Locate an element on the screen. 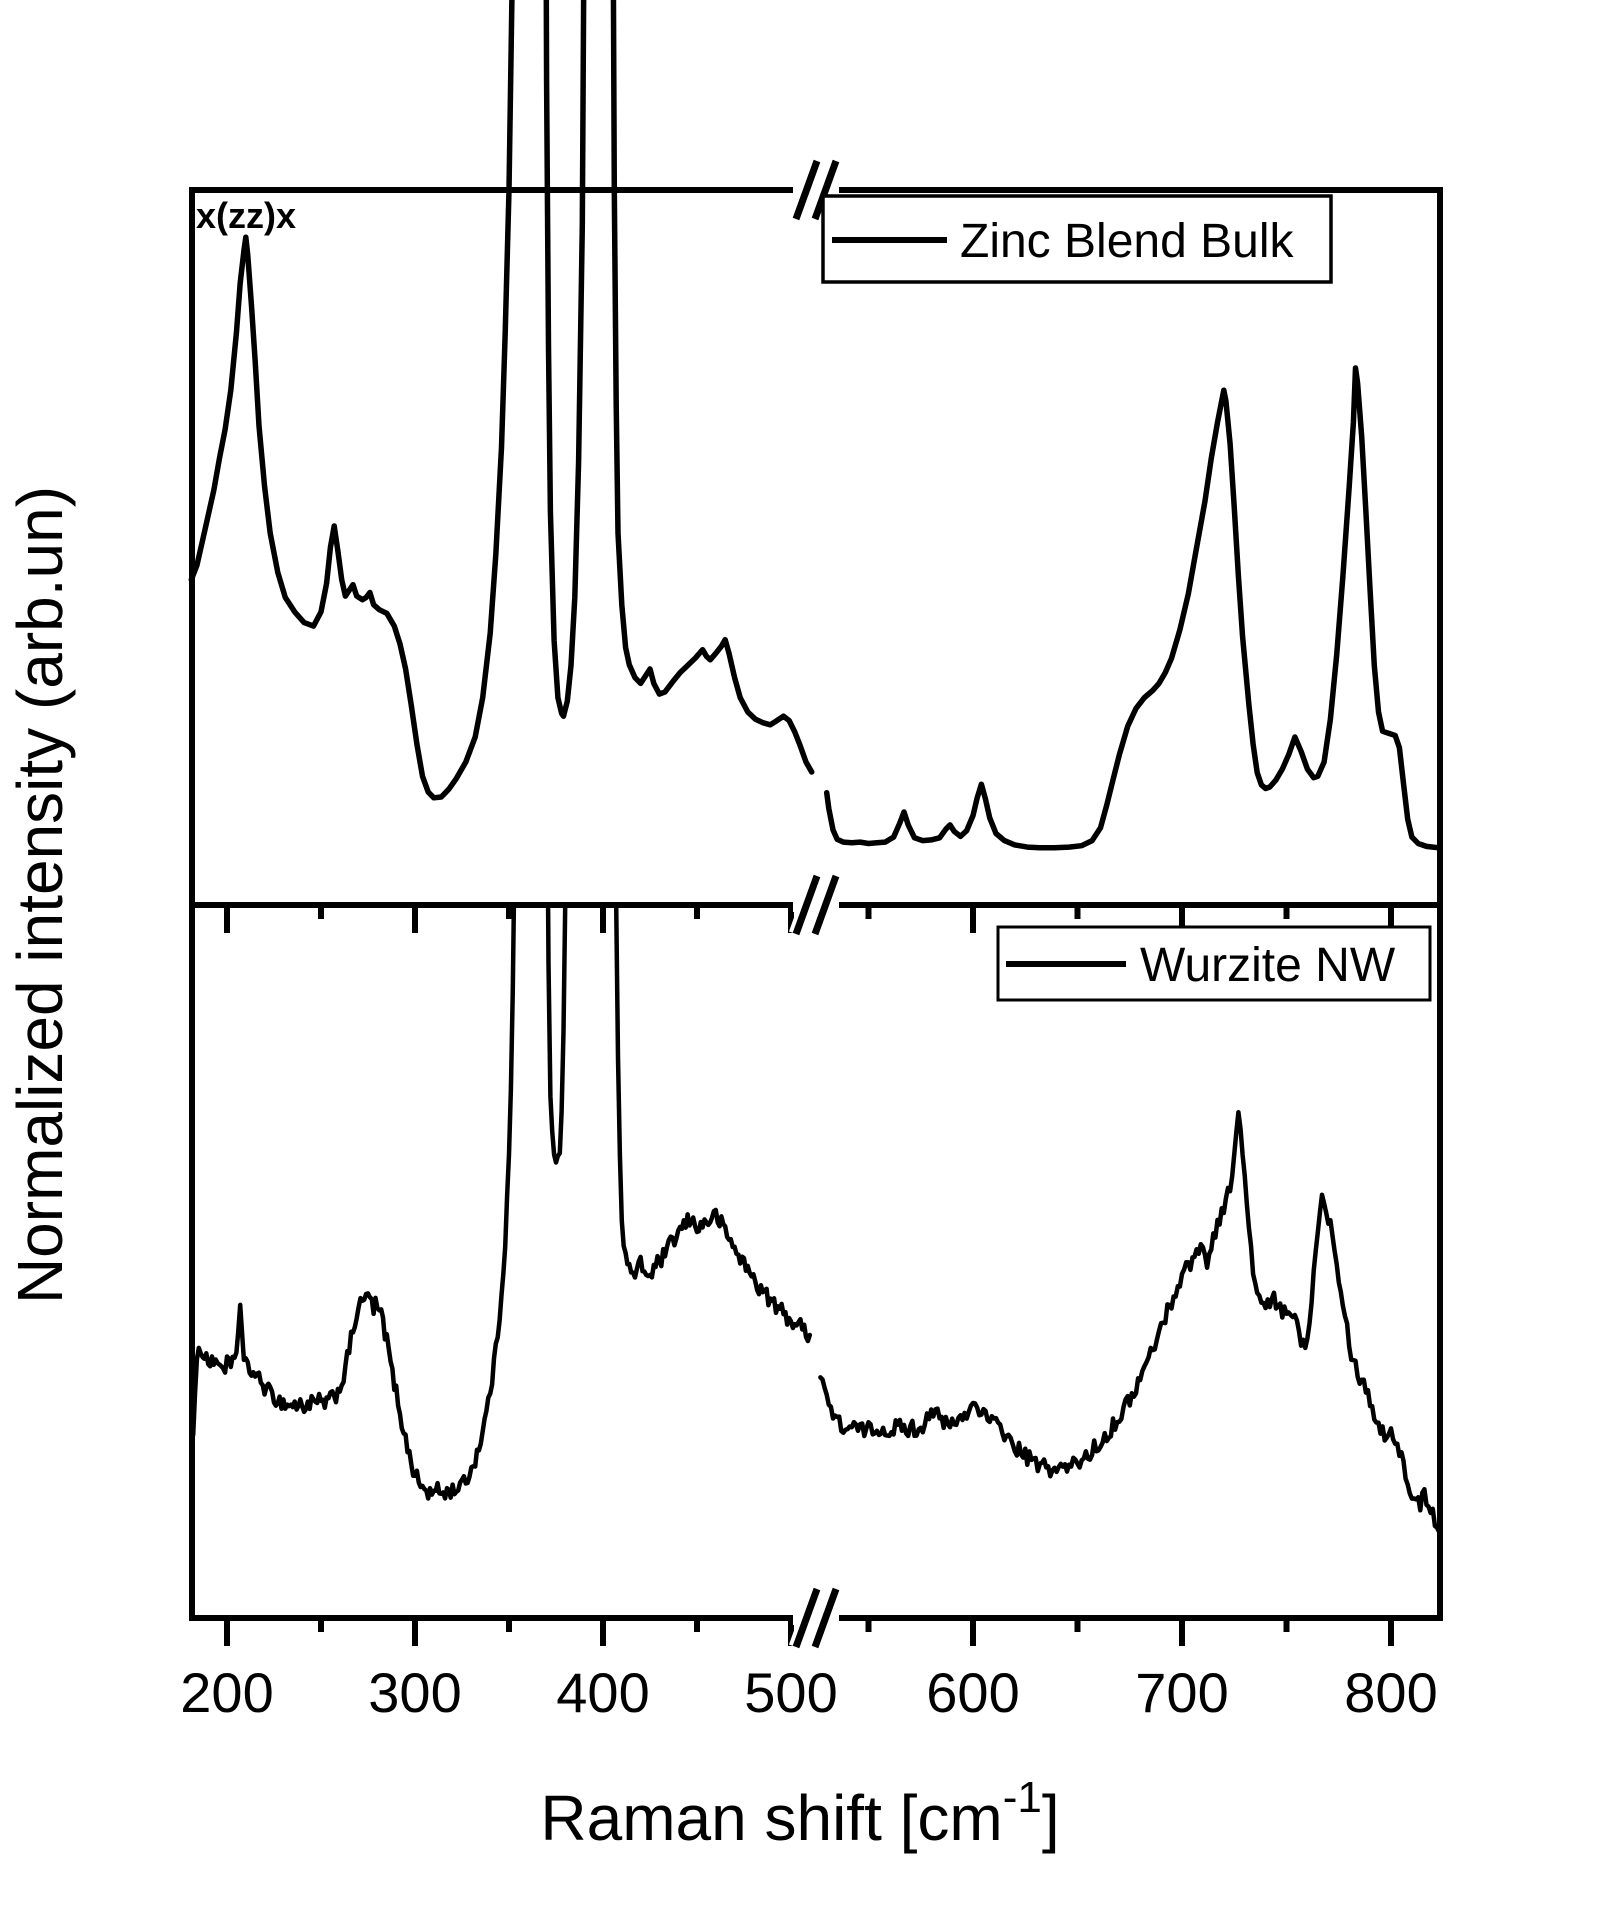 This screenshot has height=1906, width=1600. x-tick-label: 300 is located at coordinates (414, 1692).